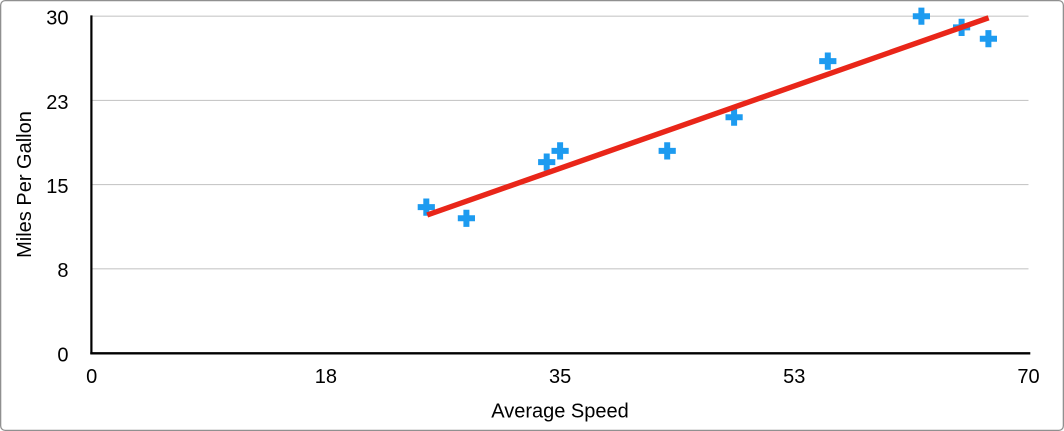 The image size is (1064, 431). Describe the element at coordinates (326, 377) in the screenshot. I see `svg-text: 18` at that location.